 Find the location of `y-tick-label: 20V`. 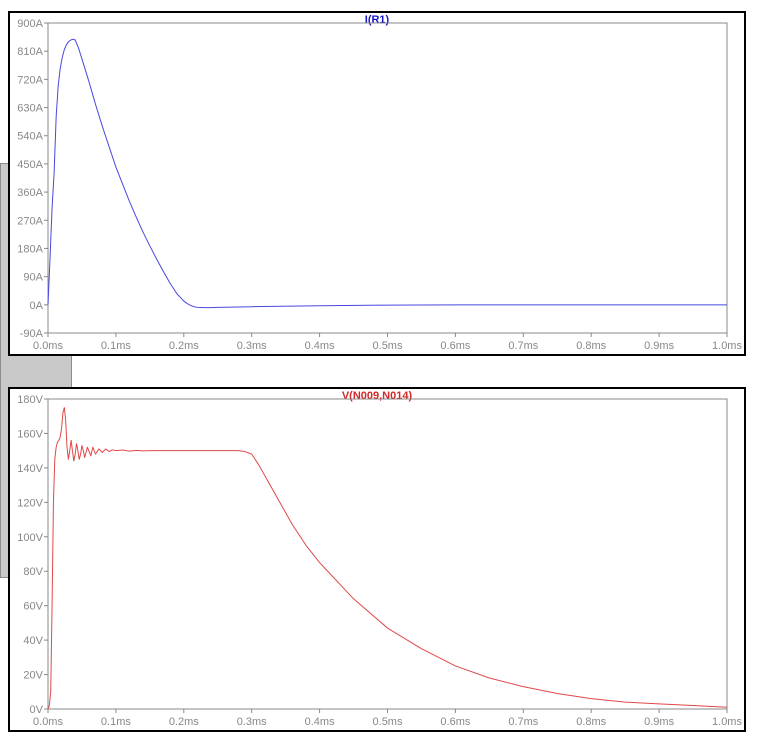

y-tick-label: 20V is located at coordinates (33, 676).